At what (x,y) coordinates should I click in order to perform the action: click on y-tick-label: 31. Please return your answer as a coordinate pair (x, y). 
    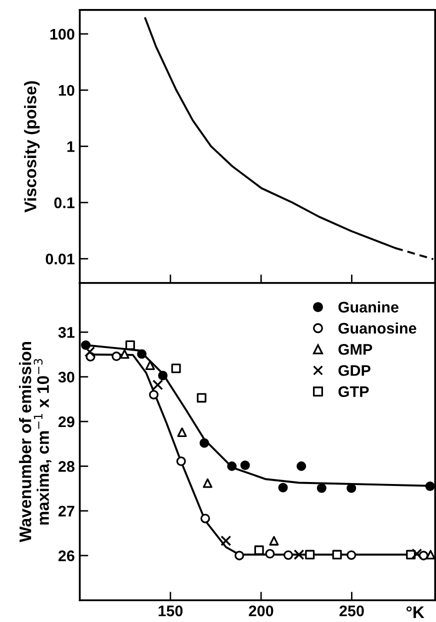
    Looking at the image, I should click on (66, 332).